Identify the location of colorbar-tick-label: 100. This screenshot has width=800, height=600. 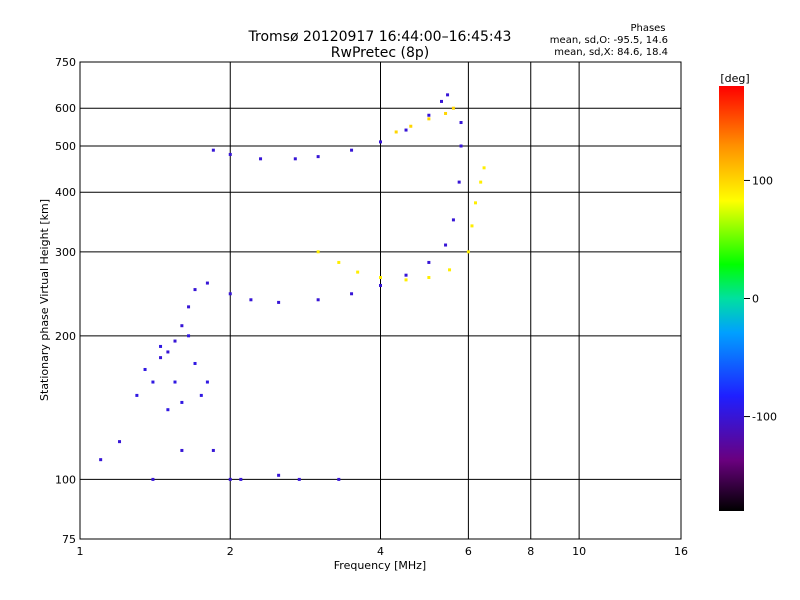
(762, 180).